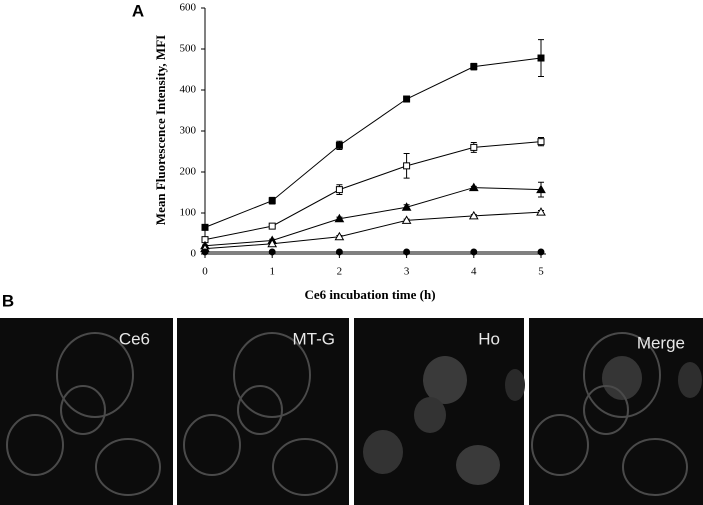  What do you see at coordinates (661, 342) in the screenshot?
I see `image-label: Merge` at bounding box center [661, 342].